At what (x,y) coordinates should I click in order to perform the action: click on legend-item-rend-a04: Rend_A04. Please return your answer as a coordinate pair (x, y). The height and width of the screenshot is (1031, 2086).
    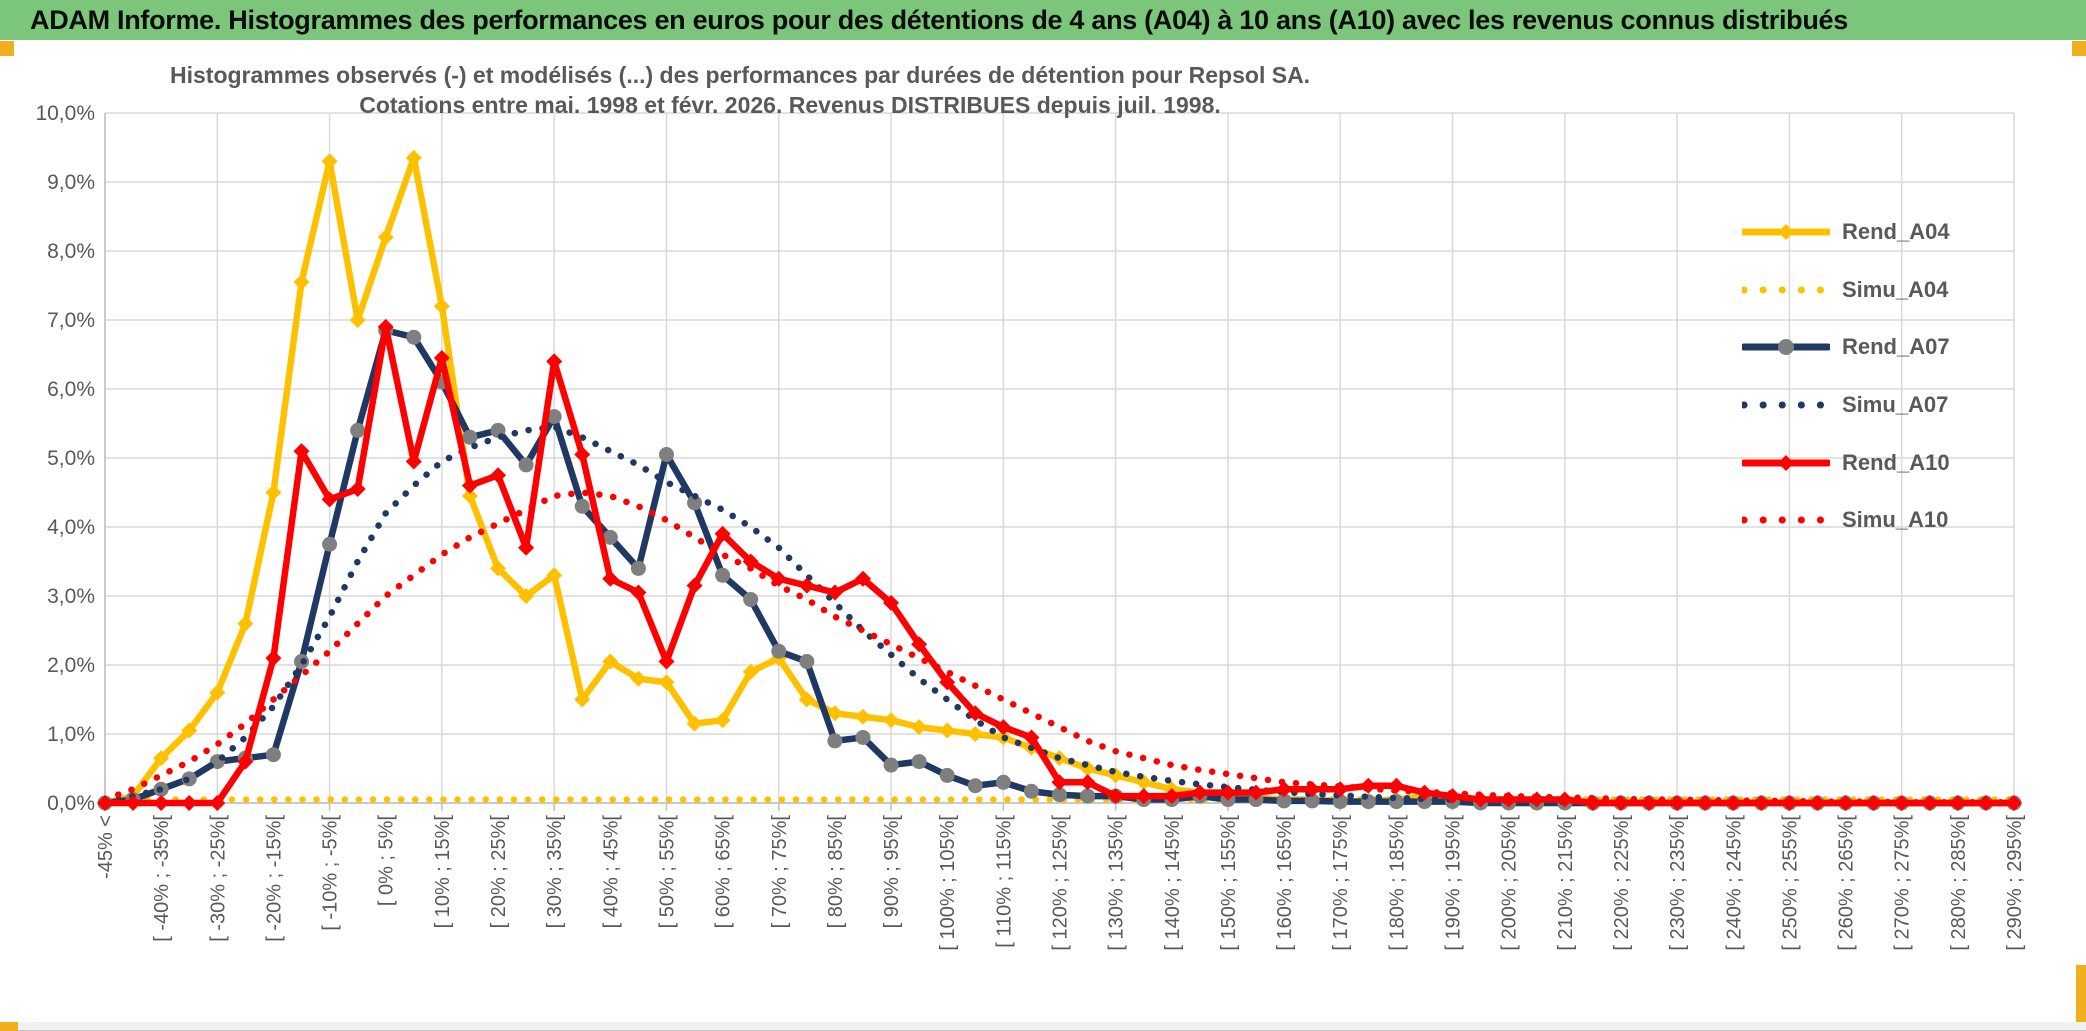
    Looking at the image, I should click on (1846, 232).